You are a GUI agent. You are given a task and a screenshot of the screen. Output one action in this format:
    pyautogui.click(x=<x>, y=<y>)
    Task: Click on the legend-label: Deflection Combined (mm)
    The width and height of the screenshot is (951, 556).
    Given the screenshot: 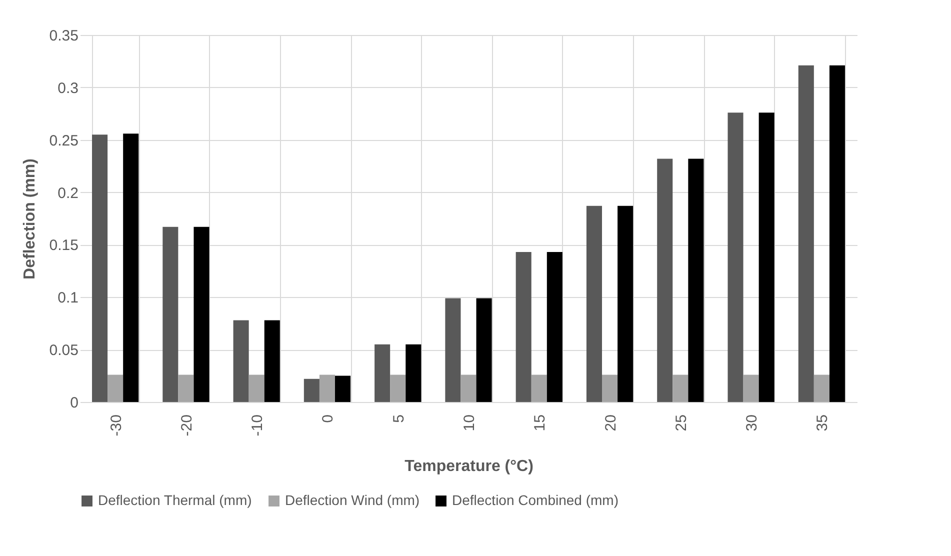 What is the action you would take?
    pyautogui.click(x=535, y=500)
    